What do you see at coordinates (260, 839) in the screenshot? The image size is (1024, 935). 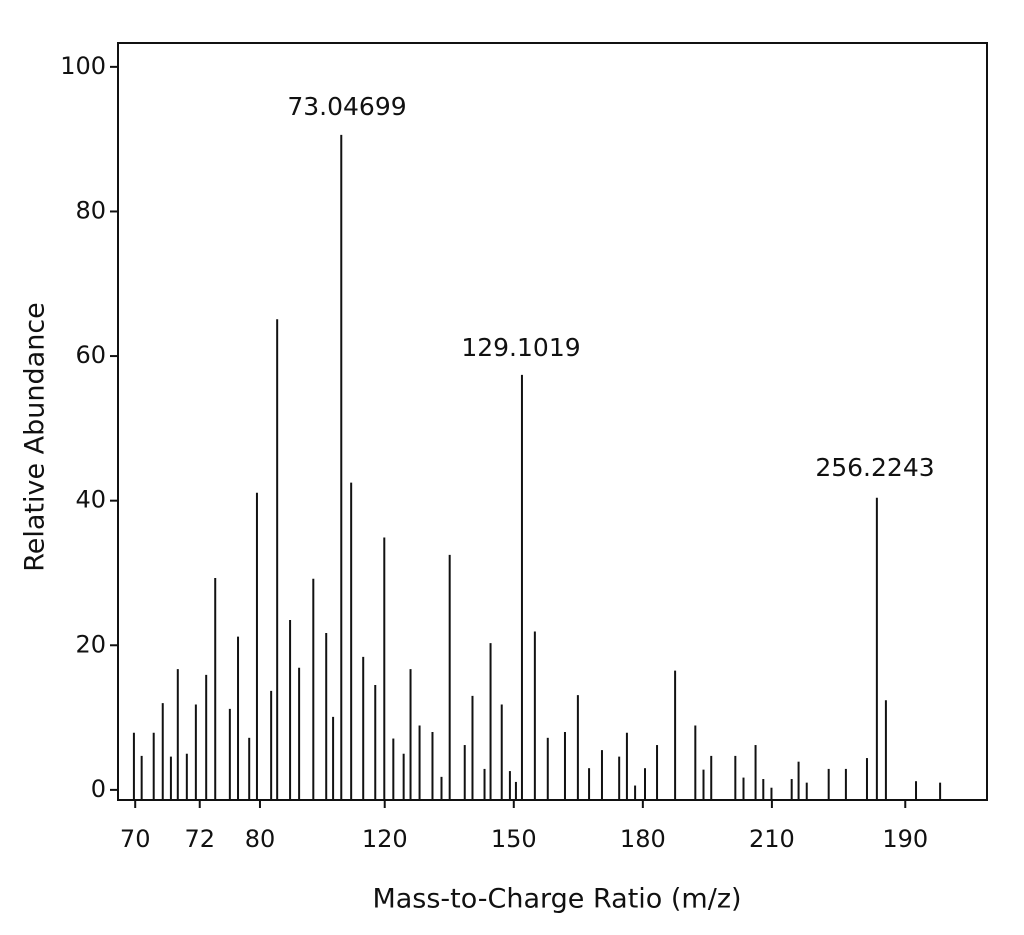 I see `x-tick-label: 80` at bounding box center [260, 839].